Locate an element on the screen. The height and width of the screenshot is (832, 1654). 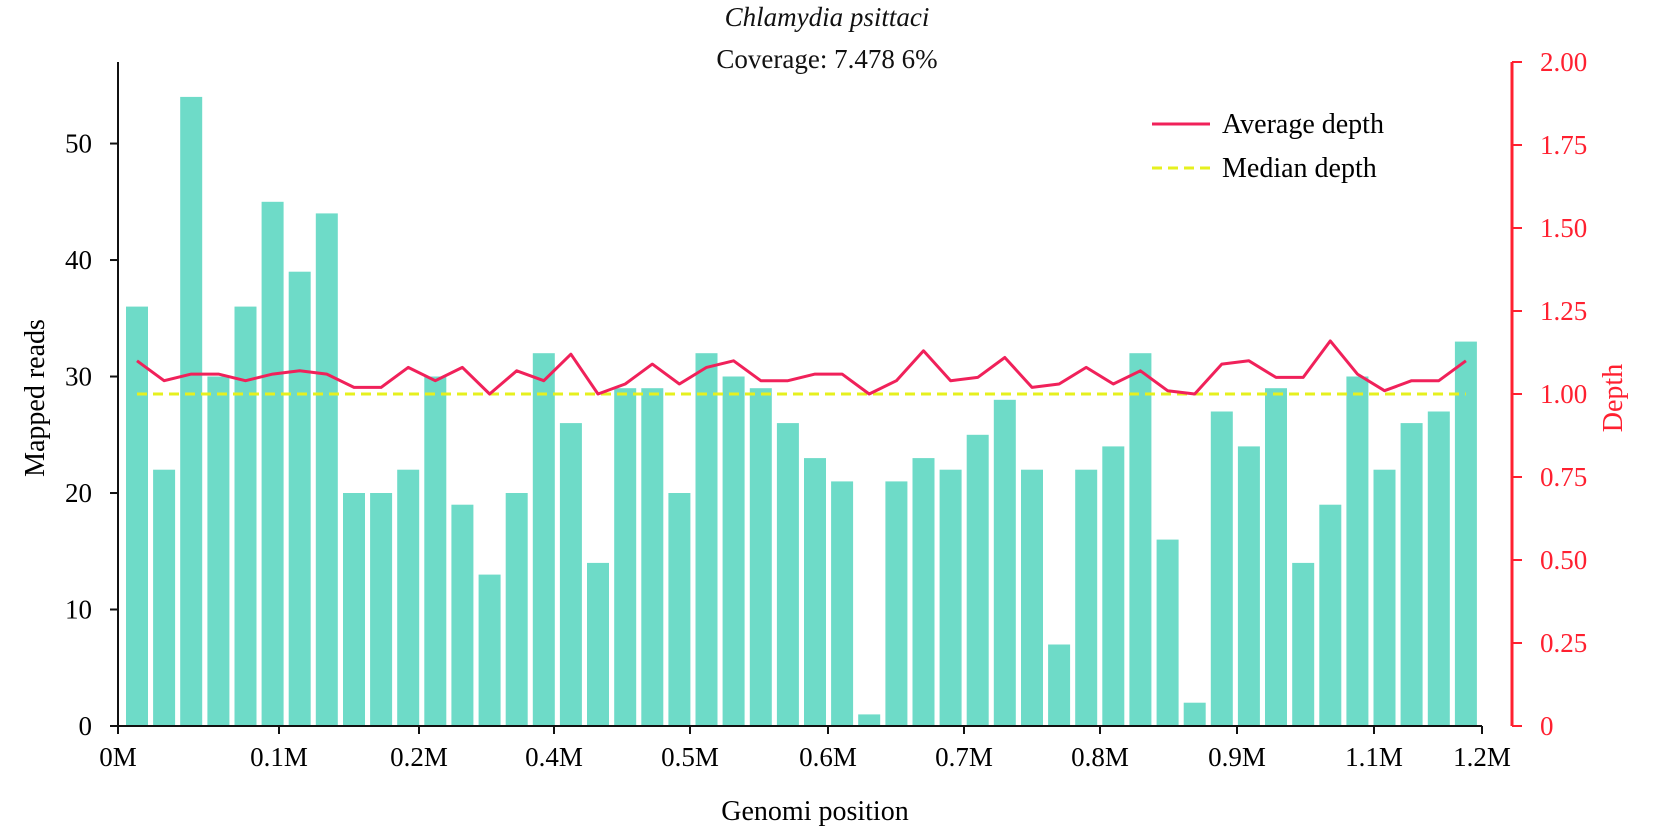
legend-median-label: Median depth is located at coordinates (1299, 168).